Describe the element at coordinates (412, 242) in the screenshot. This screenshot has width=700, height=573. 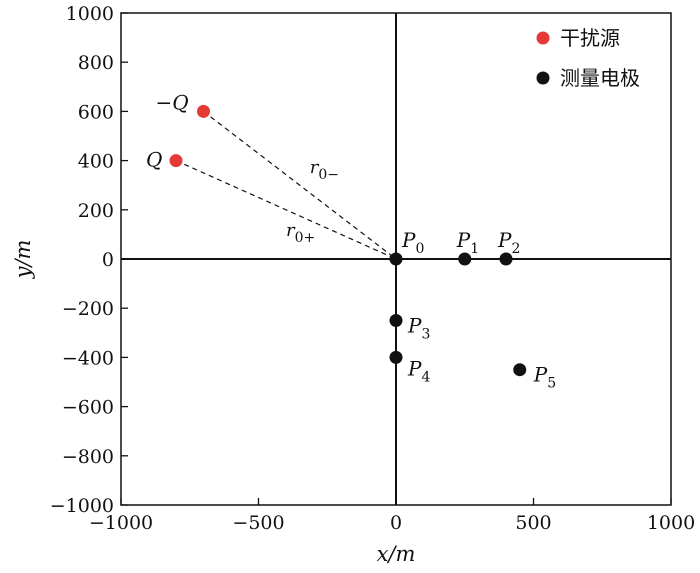
I see `point-label: P0` at that location.